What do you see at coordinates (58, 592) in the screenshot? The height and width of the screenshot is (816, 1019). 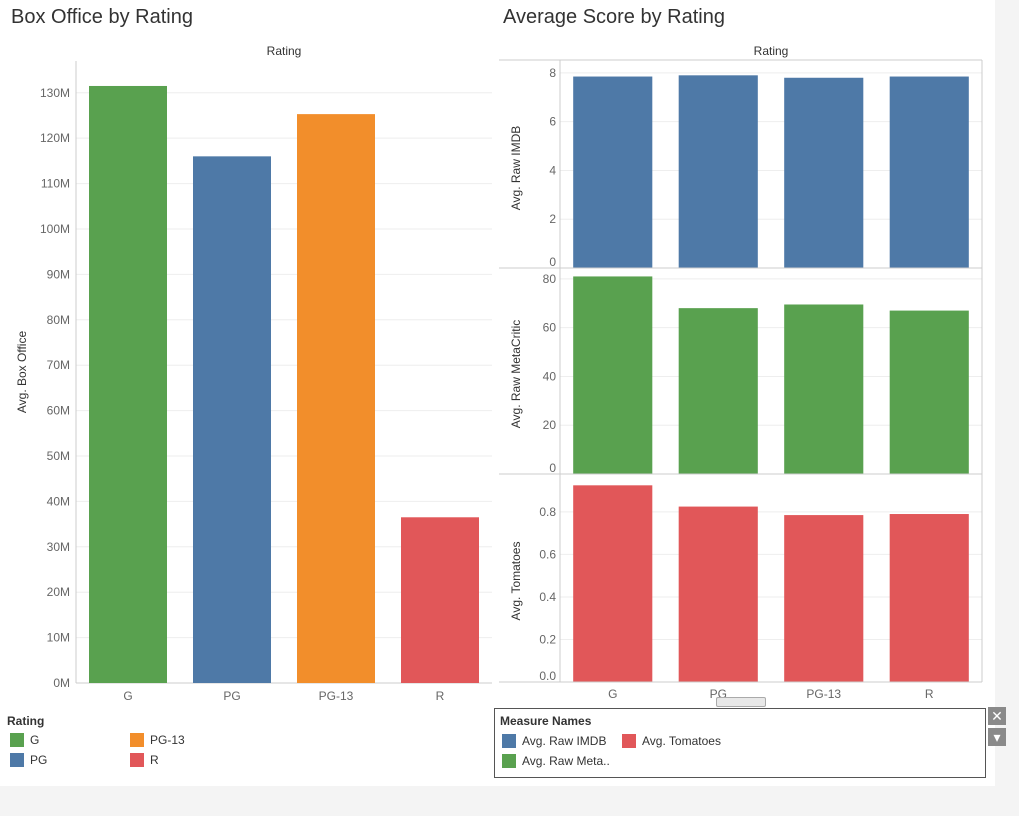 I see `y-tick-label: 20M` at bounding box center [58, 592].